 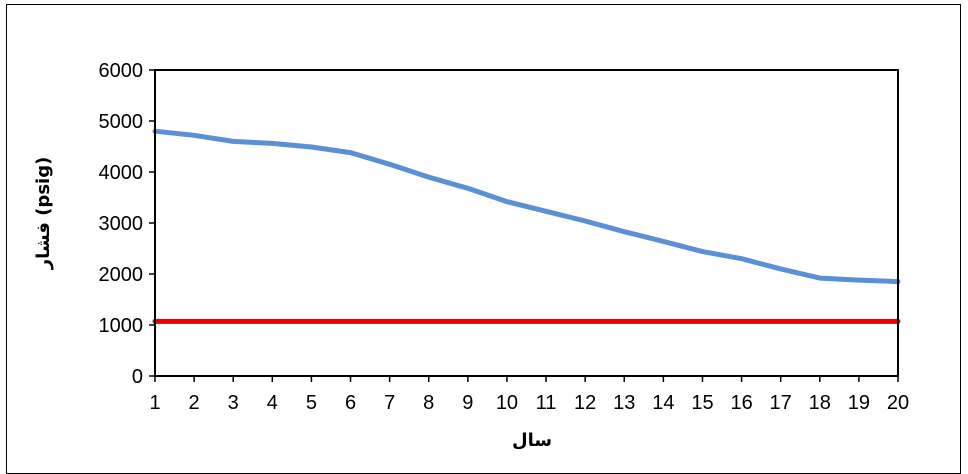 What do you see at coordinates (121, 71) in the screenshot?
I see `y-tick-label: 6000` at bounding box center [121, 71].